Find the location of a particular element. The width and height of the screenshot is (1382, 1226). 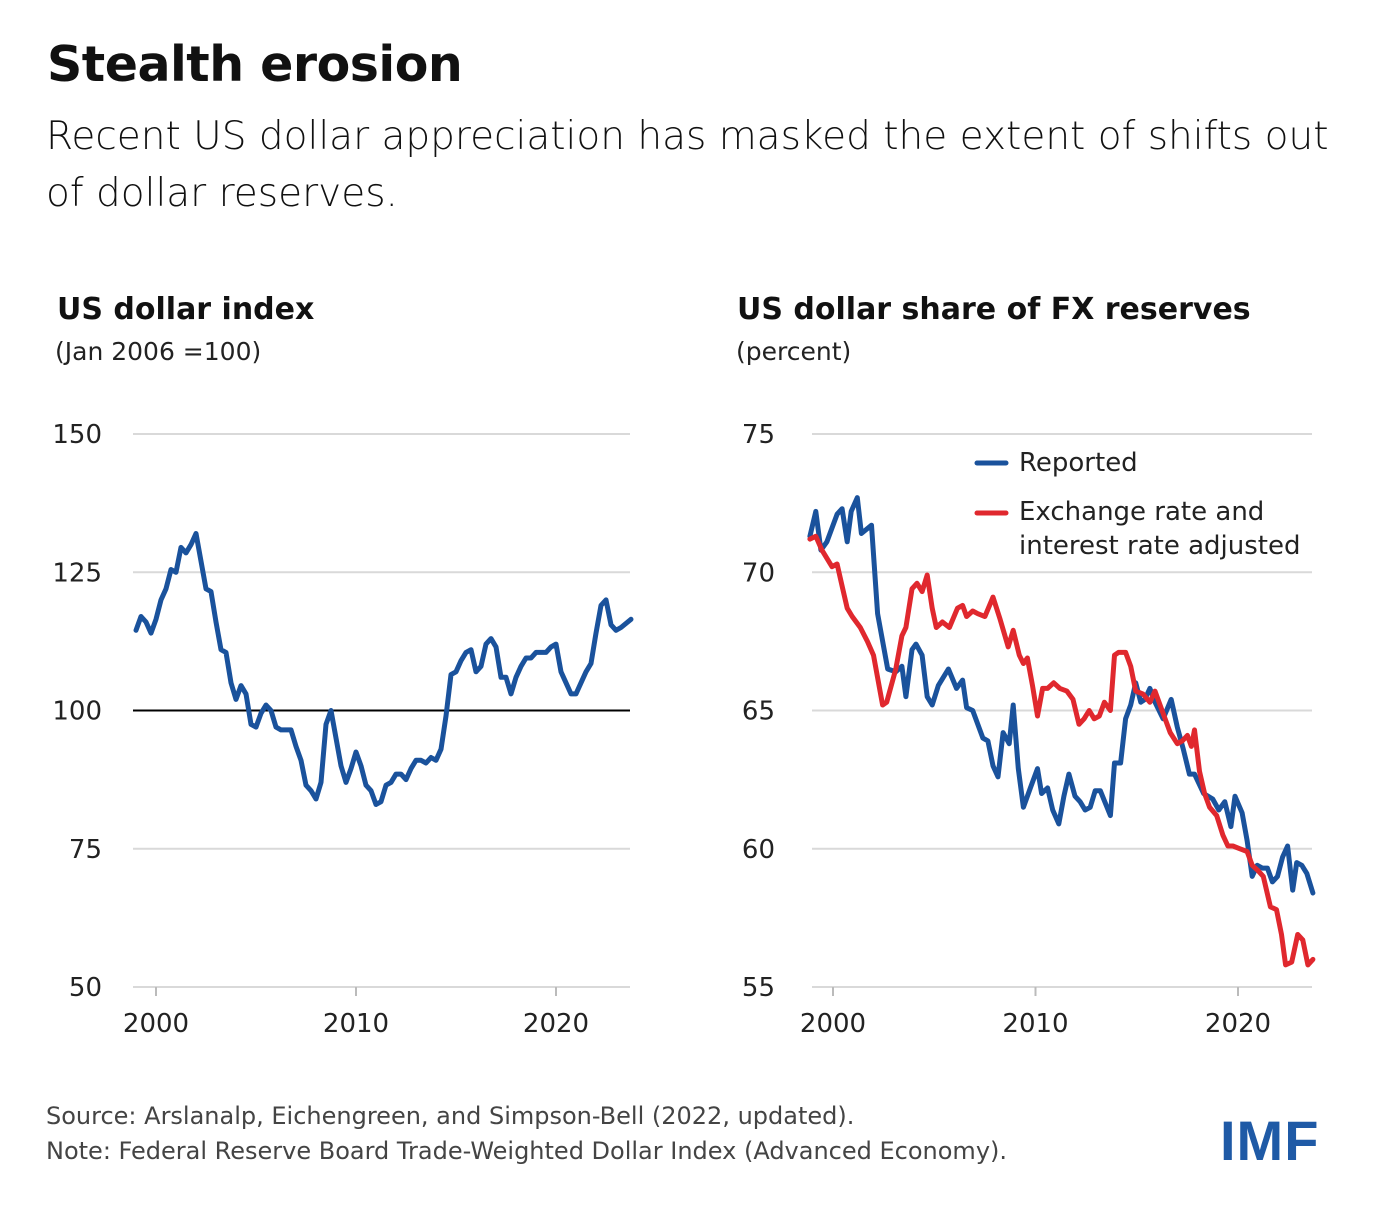

y-tick-label: 60 is located at coordinates (758, 850).